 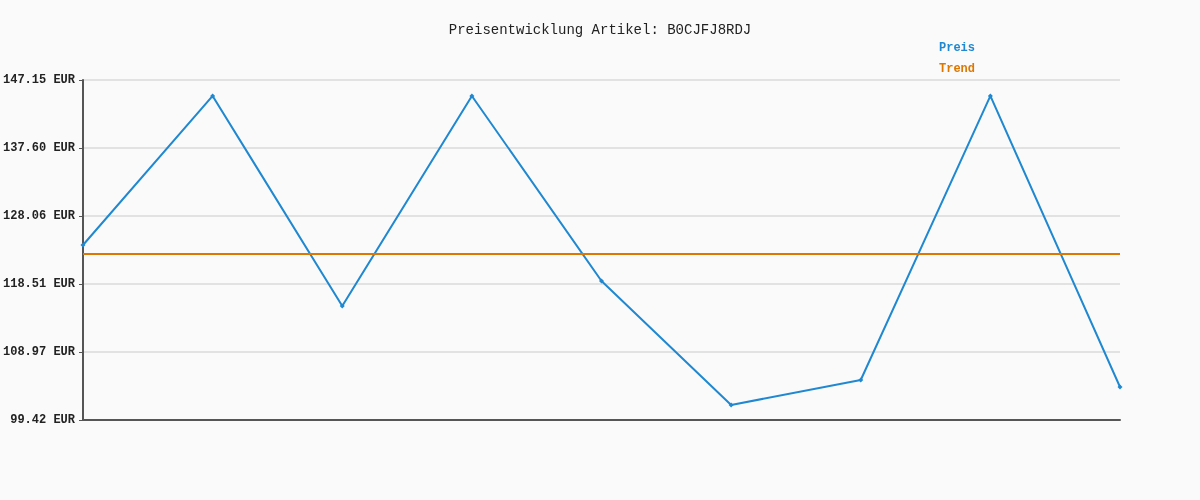 I want to click on text: Preis, so click(x=957, y=48).